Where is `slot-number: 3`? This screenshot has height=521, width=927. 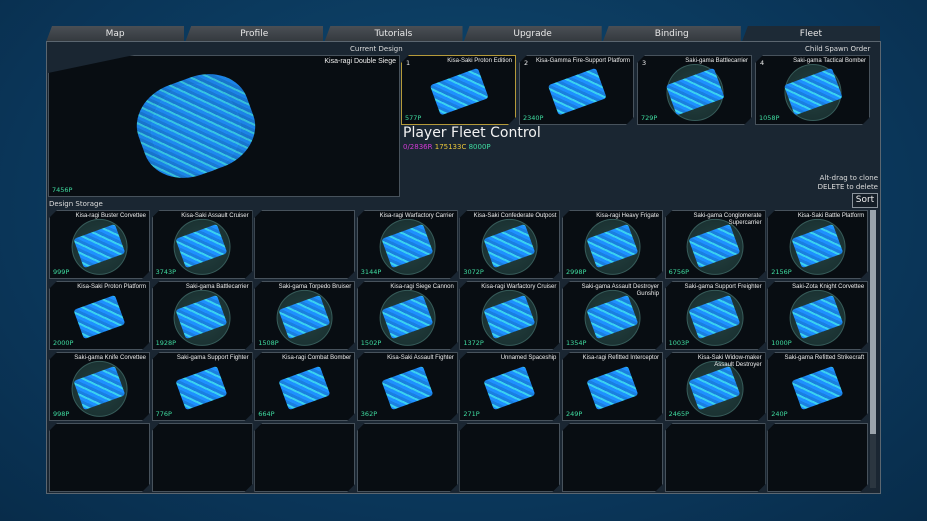
slot-number: 3 is located at coordinates (644, 63).